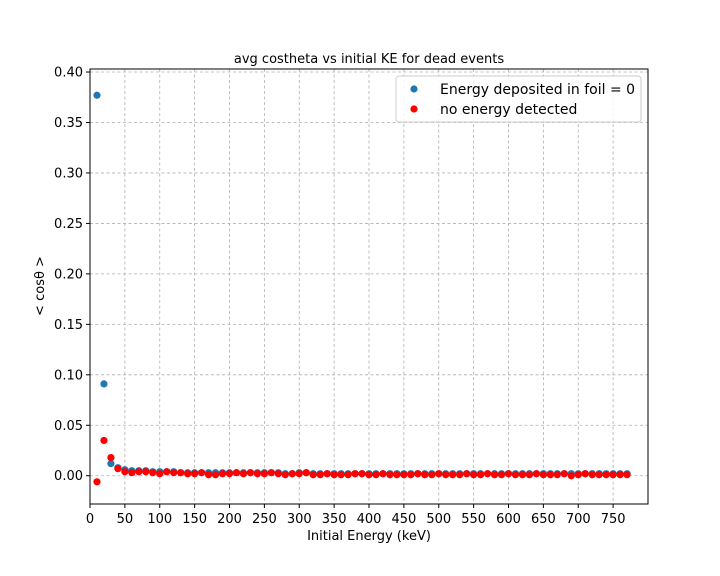  What do you see at coordinates (334, 519) in the screenshot?
I see `x-tick-label: 350` at bounding box center [334, 519].